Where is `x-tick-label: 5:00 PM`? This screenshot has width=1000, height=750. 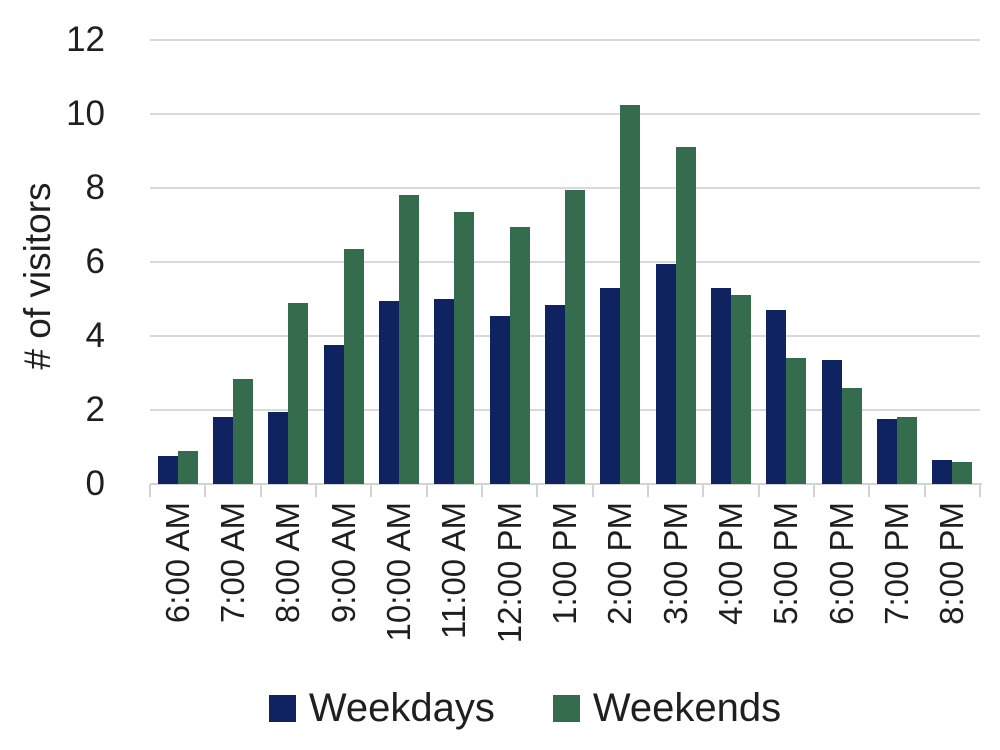 x-tick-label: 5:00 PM is located at coordinates (786, 563).